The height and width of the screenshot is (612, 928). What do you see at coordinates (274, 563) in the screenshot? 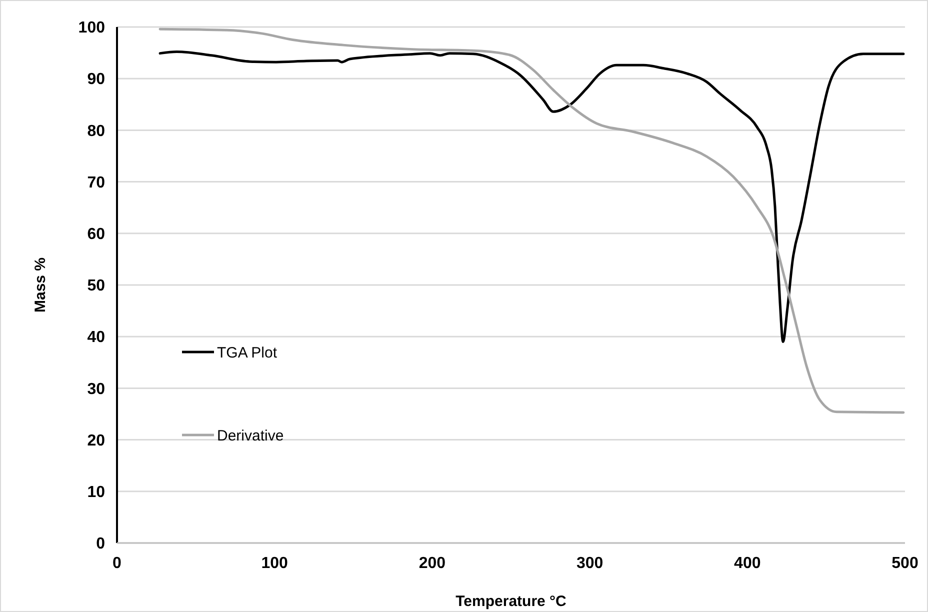
I see `x-tick-label: 100` at bounding box center [274, 563].